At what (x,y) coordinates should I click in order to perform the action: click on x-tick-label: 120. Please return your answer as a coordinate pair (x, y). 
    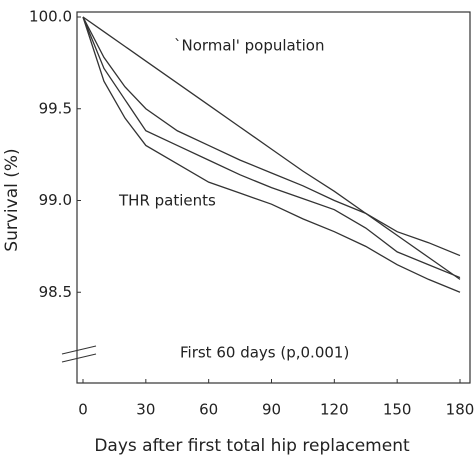
    Looking at the image, I should click on (334, 410).